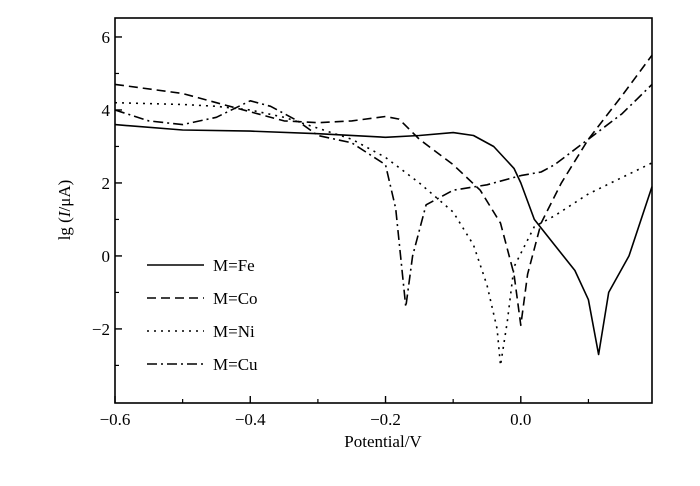 The height and width of the screenshot is (486, 700). What do you see at coordinates (234, 265) in the screenshot?
I see `legend-label: M=Fe` at bounding box center [234, 265].